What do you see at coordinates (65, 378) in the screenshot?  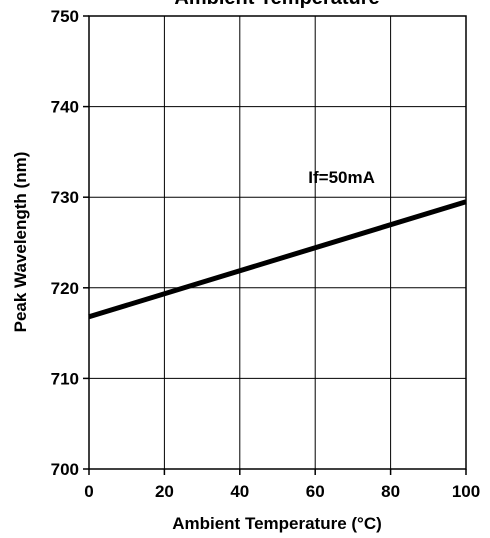 I see `y-tick-label-1: 710` at bounding box center [65, 378].